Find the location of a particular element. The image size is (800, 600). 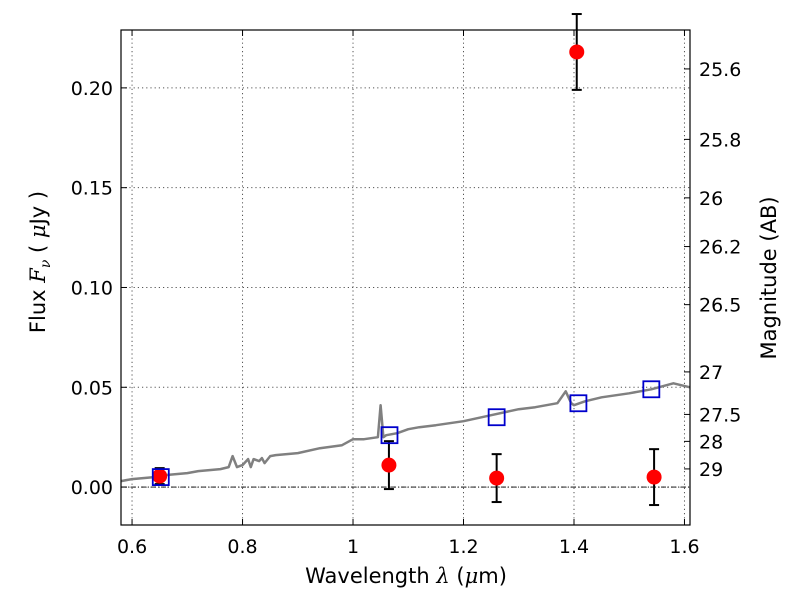

y2-tick-label: 28 is located at coordinates (711, 442).